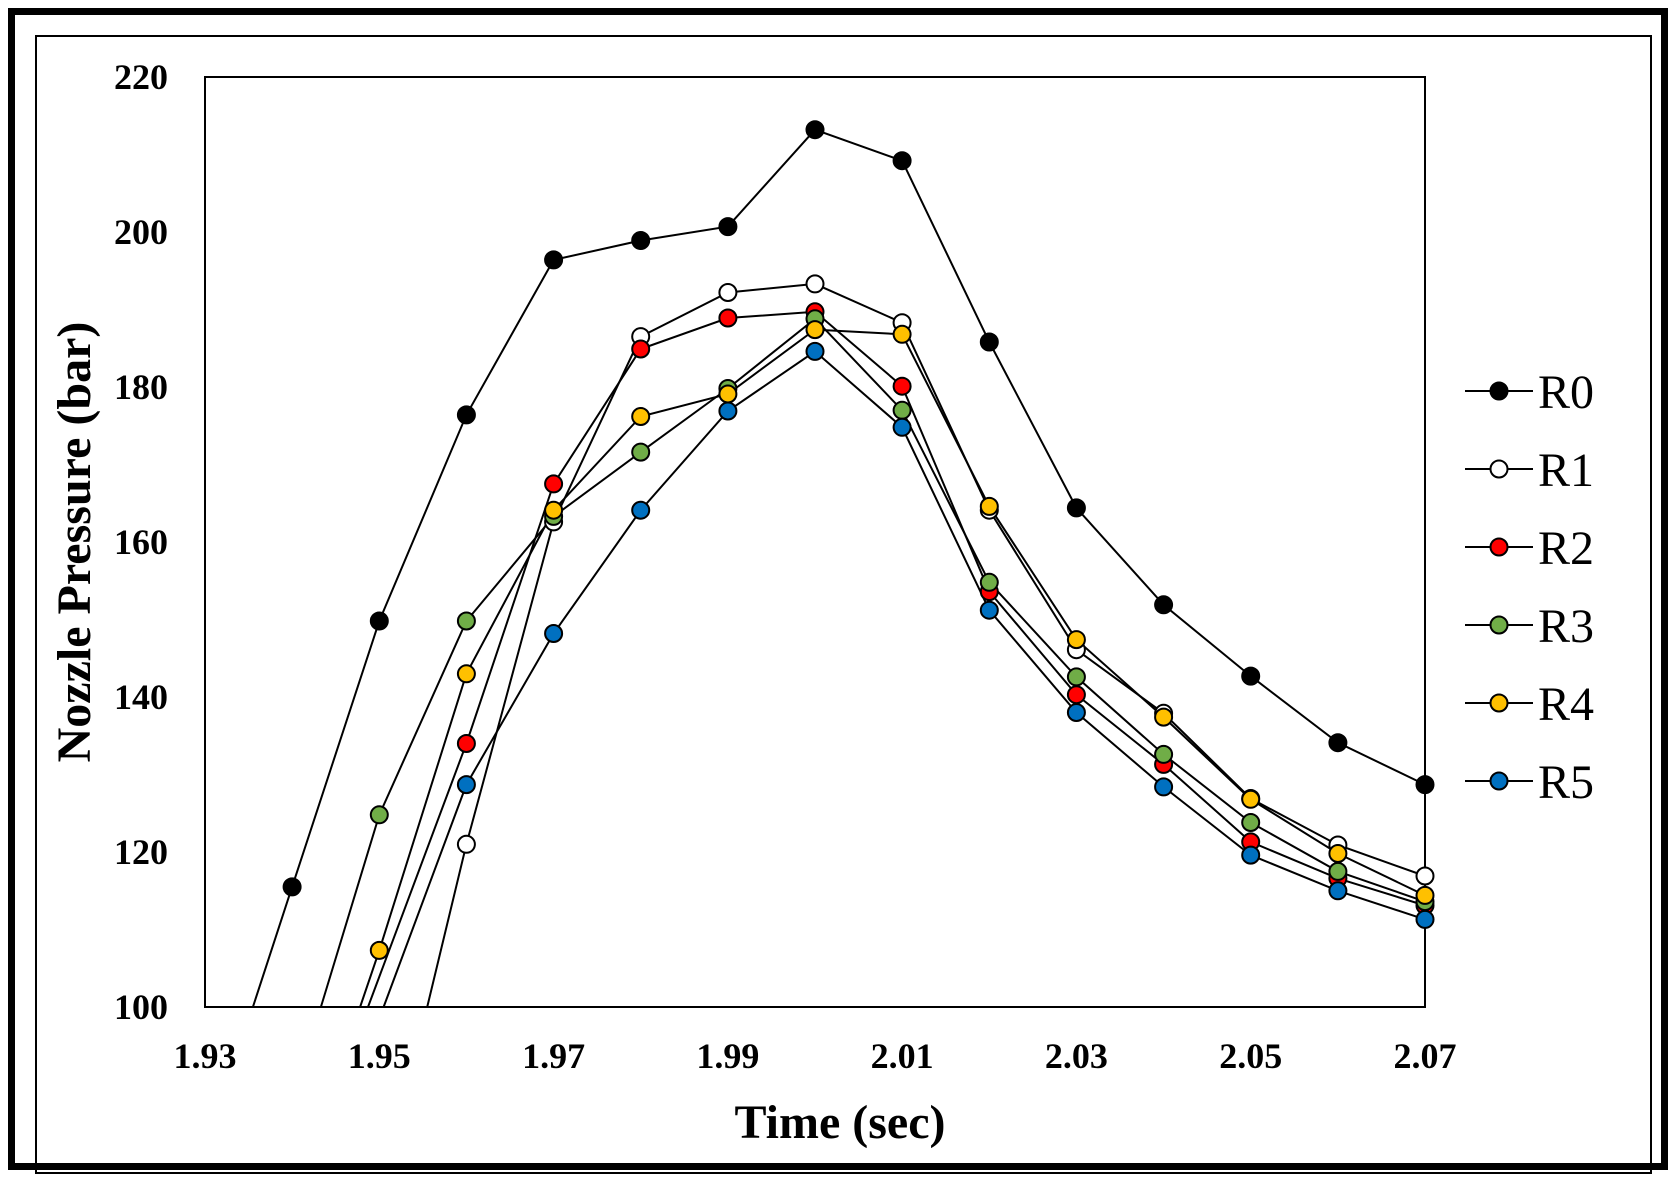 The height and width of the screenshot is (1179, 1673). What do you see at coordinates (727, 1056) in the screenshot?
I see `x-tick-label: 1.99` at bounding box center [727, 1056].